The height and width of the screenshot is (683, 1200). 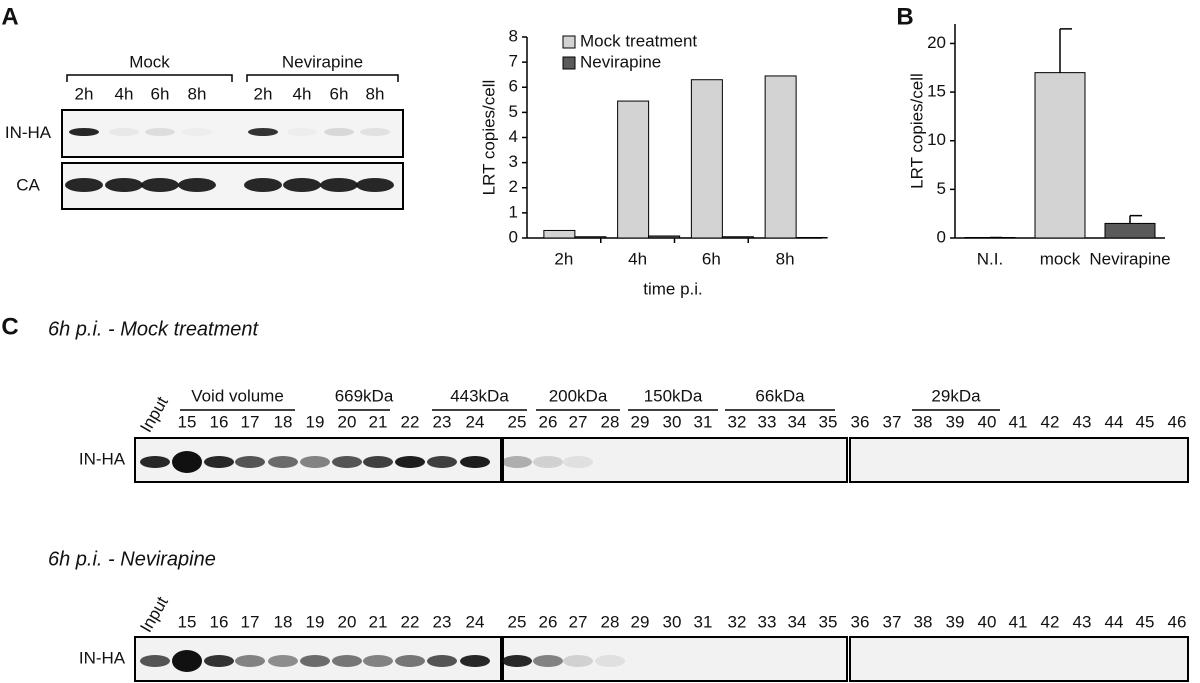 I want to click on lane-label: 33, so click(x=767, y=621).